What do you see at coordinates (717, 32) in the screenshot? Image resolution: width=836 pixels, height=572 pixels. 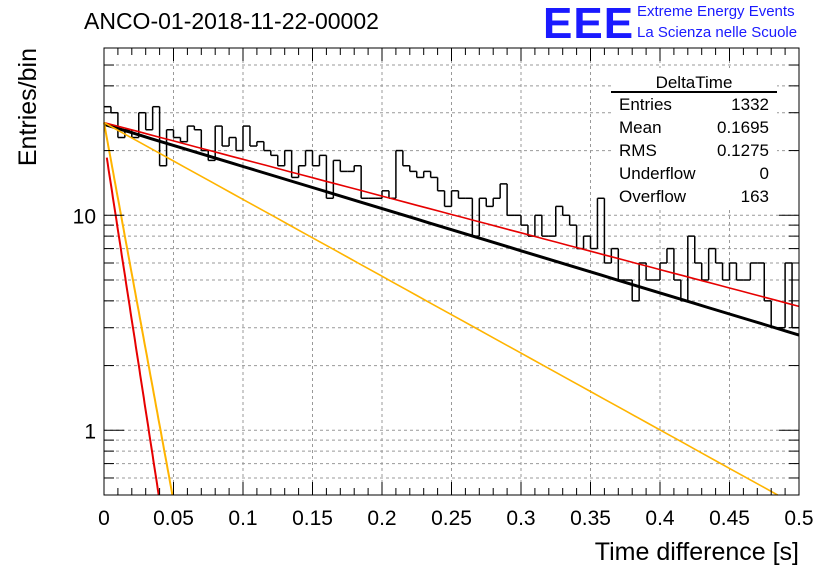 I see `logo-line-2: La Scienza nelle Scuole` at bounding box center [717, 32].